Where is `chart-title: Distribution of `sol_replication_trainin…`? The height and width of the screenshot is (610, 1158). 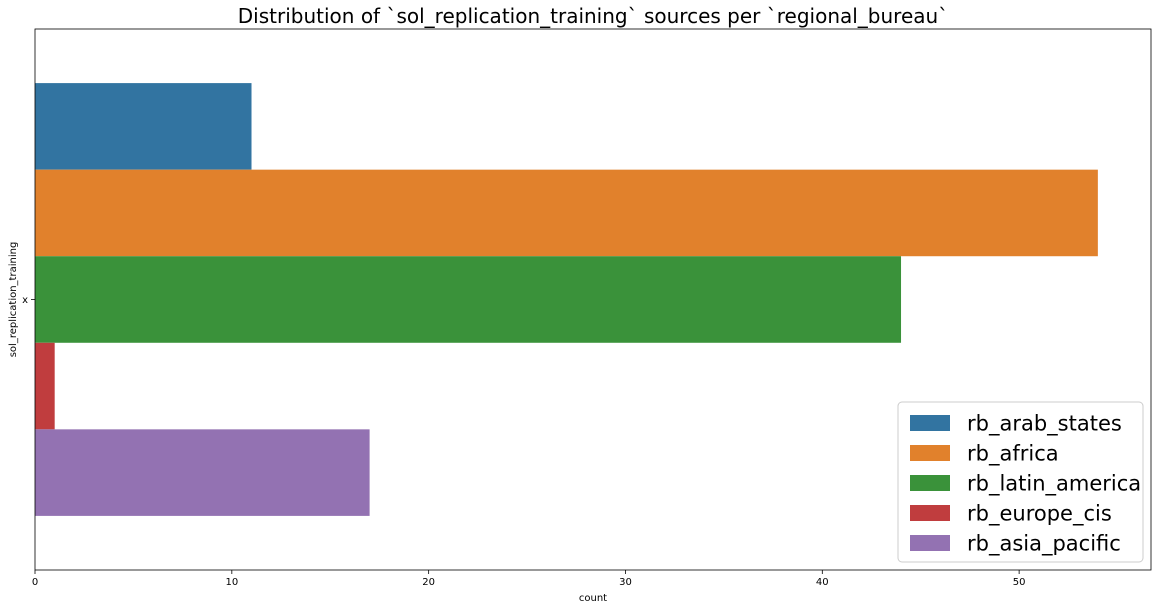 chart-title: Distribution of `sol_replication_trainin… is located at coordinates (593, 16).